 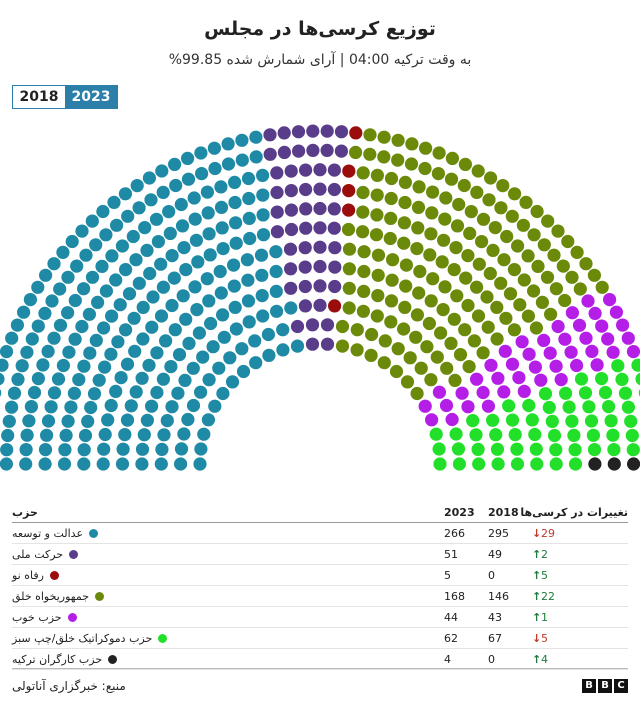 What do you see at coordinates (320, 638) in the screenshot?
I see `table-row: حزب دموکراتیک خلق/چپ سبز 62 67 ↓5` at bounding box center [320, 638].